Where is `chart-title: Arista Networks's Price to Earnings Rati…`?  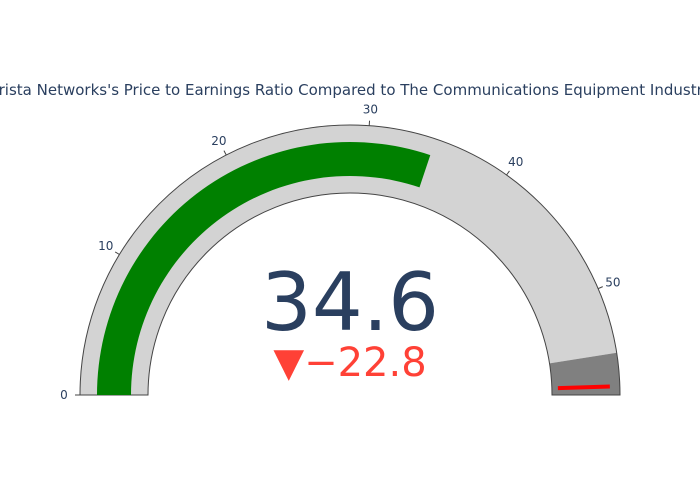 chart-title: Arista Networks's Price to Earnings Rati… is located at coordinates (350, 90).